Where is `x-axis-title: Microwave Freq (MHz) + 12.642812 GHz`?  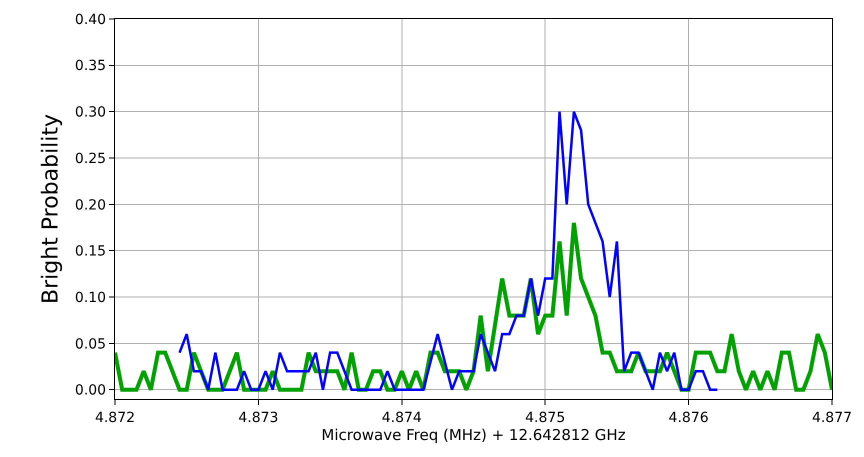 x-axis-title: Microwave Freq (MHz) + 12.642812 GHz is located at coordinates (473, 435).